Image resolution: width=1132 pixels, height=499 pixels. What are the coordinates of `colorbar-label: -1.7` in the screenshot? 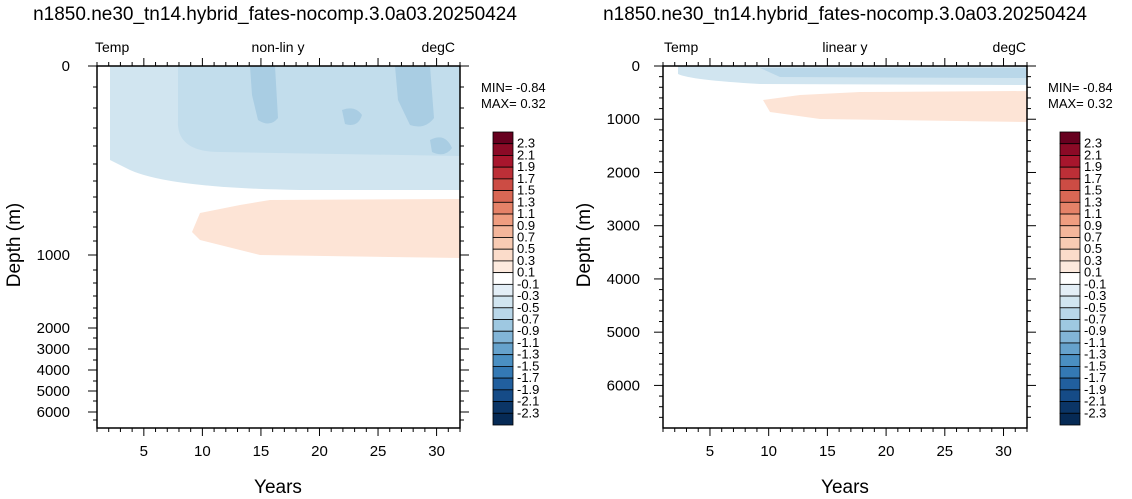 It's located at (1095, 377).